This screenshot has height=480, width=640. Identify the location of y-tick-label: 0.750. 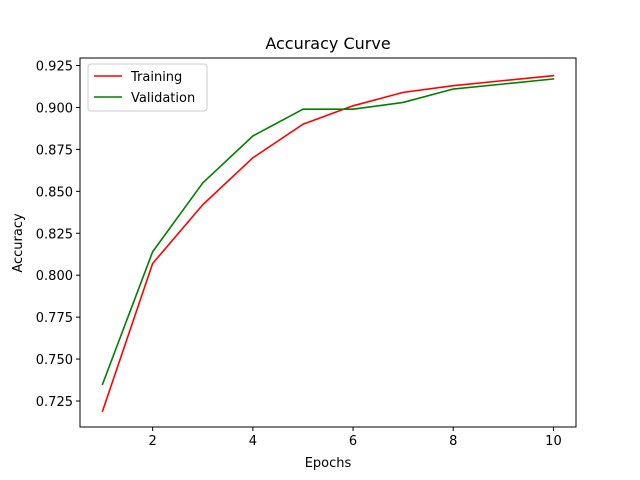
(54, 360).